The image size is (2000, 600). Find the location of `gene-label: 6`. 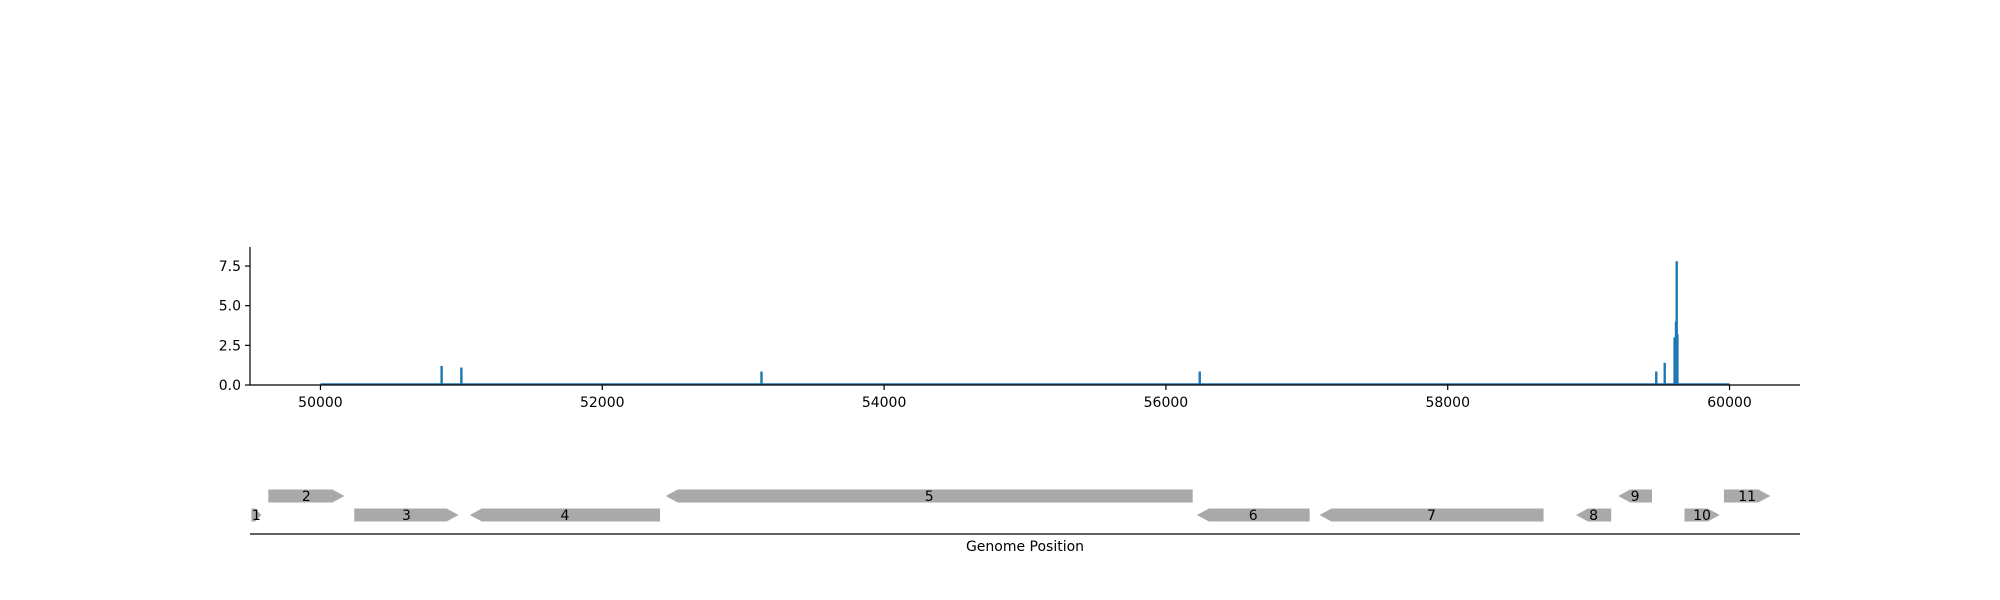

gene-label: 6 is located at coordinates (1253, 516).